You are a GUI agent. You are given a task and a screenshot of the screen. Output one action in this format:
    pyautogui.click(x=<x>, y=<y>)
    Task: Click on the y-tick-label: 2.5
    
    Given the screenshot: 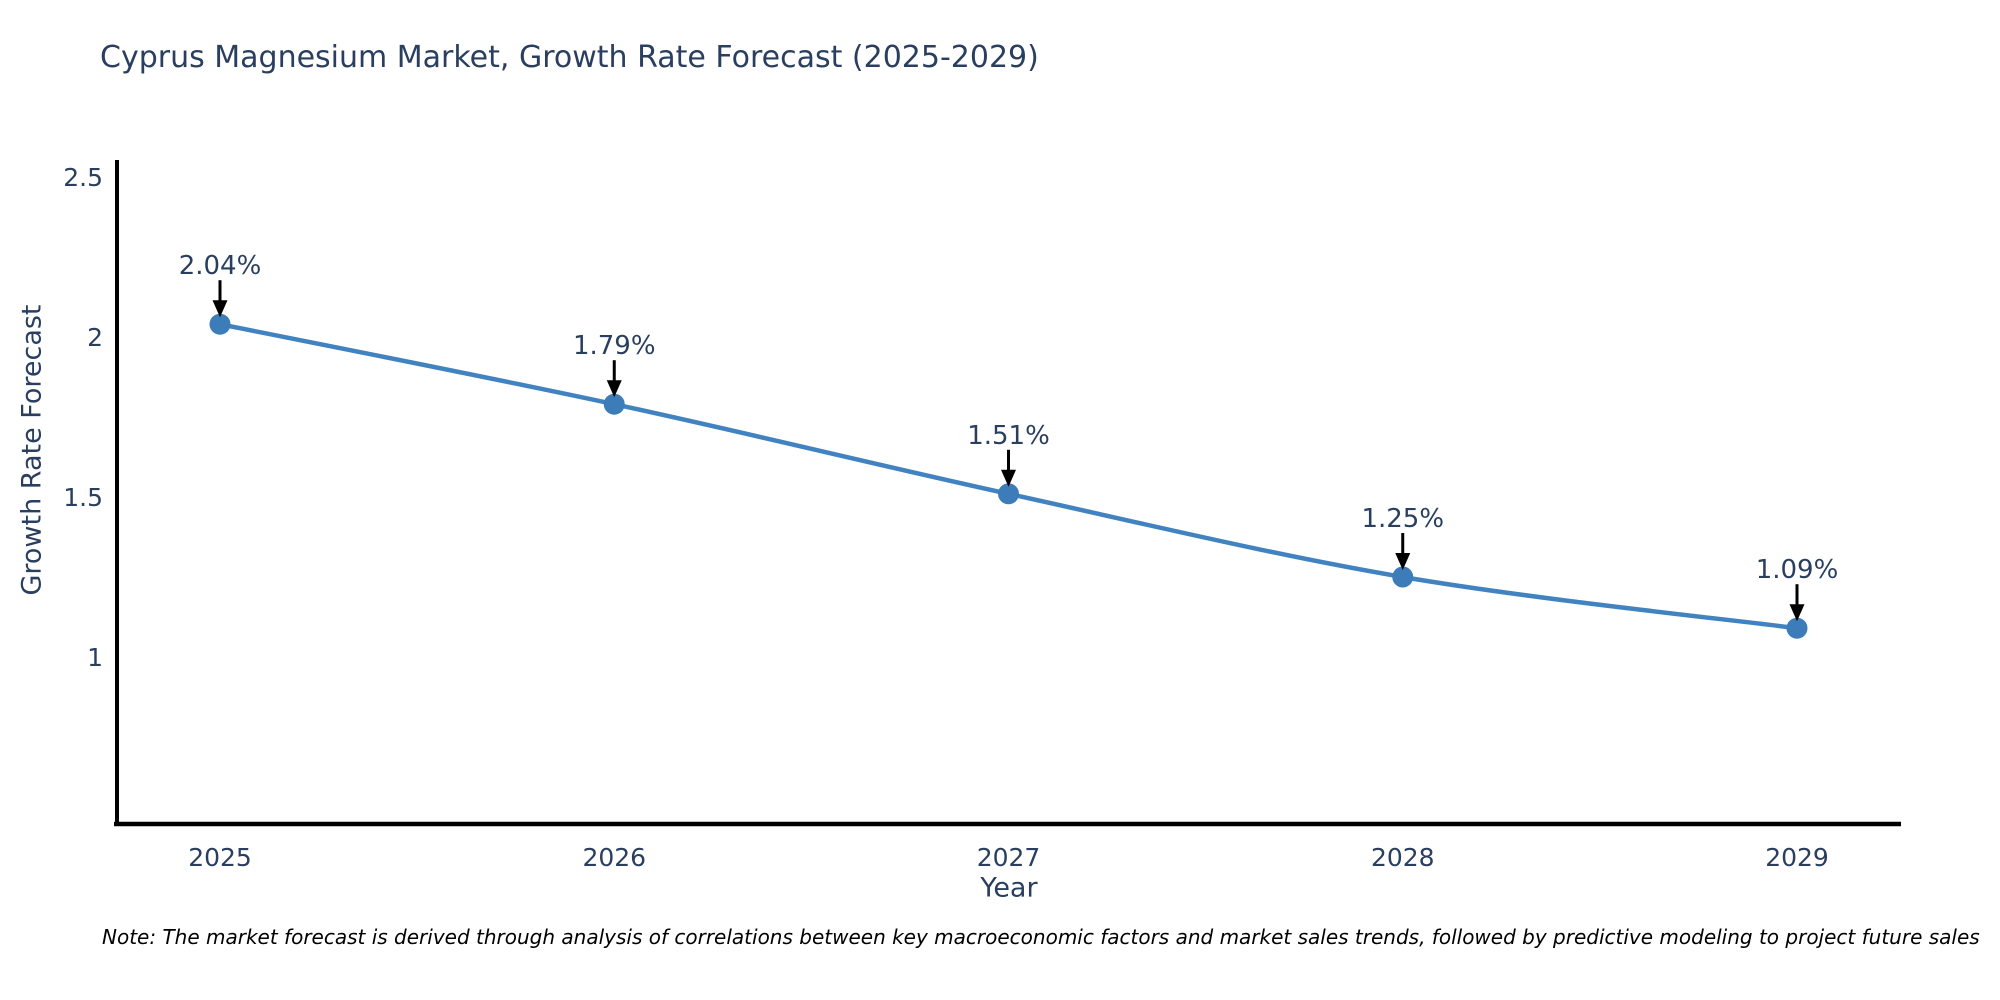 What is the action you would take?
    pyautogui.click(x=83, y=177)
    